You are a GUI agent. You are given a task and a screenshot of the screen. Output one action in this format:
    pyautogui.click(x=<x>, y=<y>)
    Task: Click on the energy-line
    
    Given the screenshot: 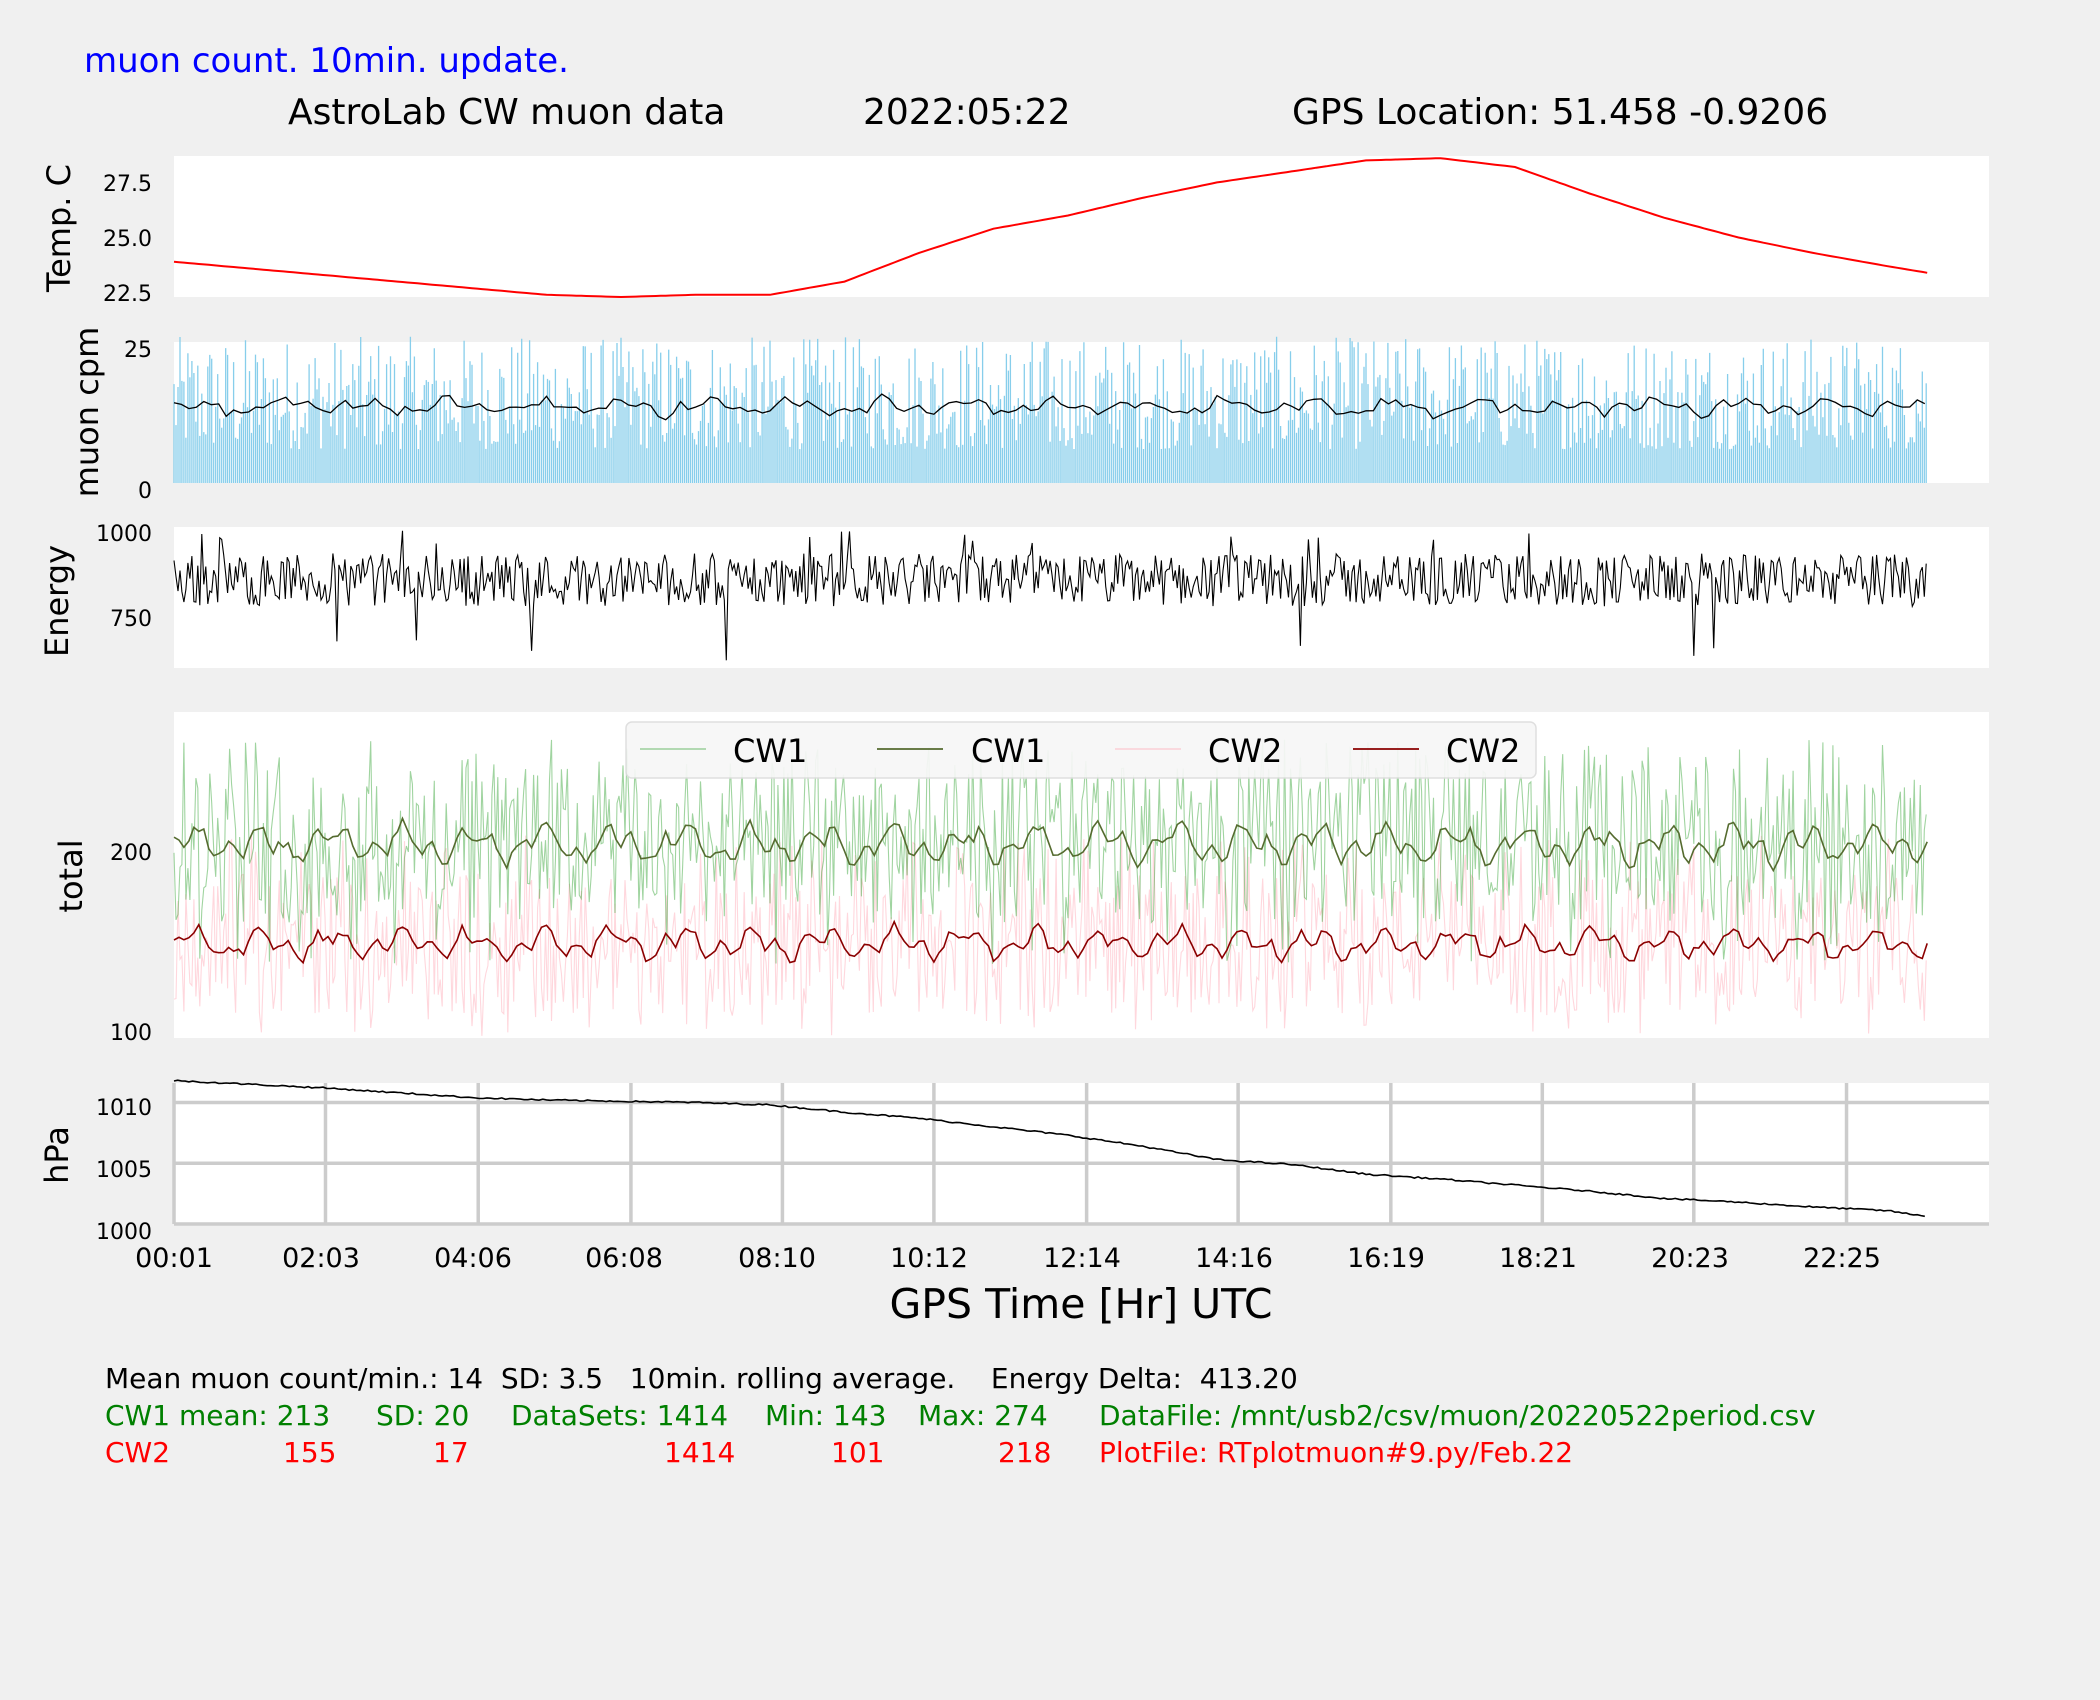 What is the action you would take?
    pyautogui.click(x=1050, y=595)
    